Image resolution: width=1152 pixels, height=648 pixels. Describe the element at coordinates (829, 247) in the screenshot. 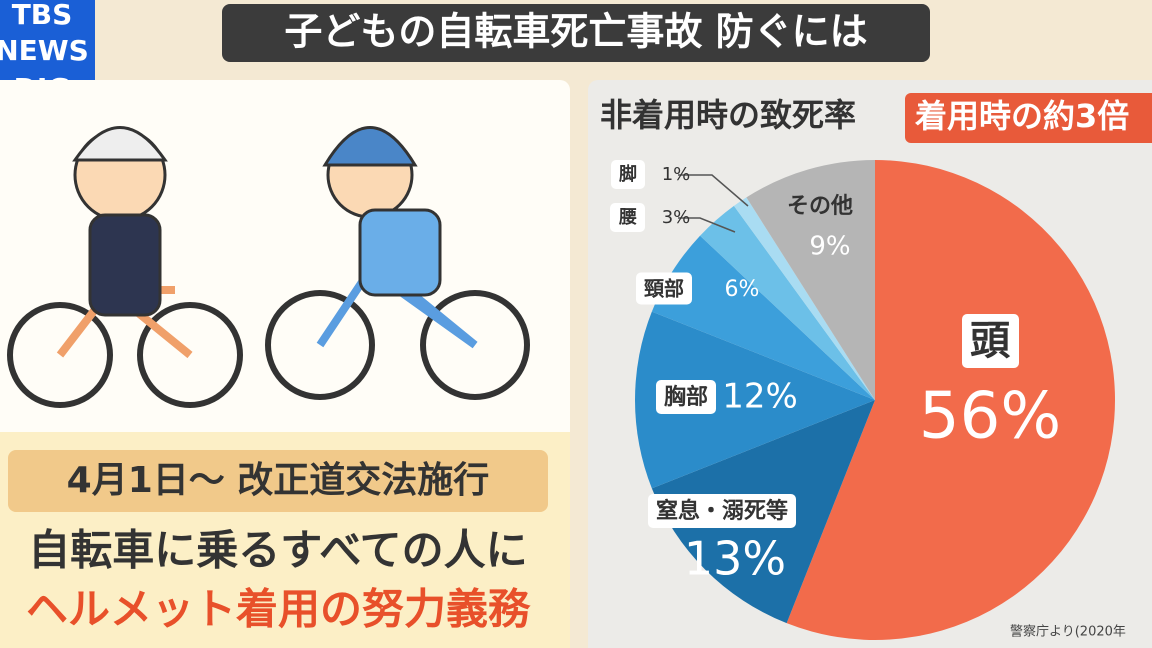

I see `value-label: 9%` at that location.